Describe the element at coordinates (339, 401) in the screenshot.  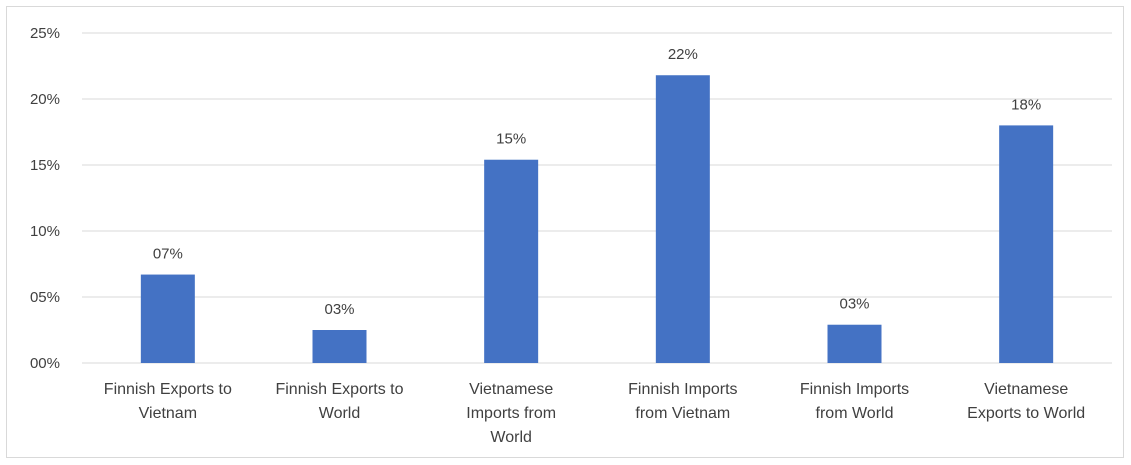
I see `category-label: Finnish Exports to World` at that location.